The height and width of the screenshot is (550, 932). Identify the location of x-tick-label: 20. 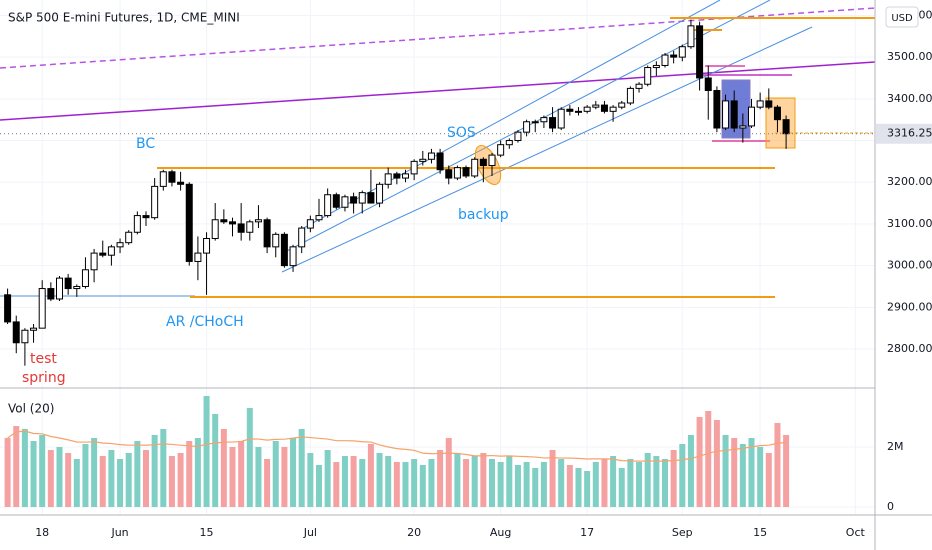
(414, 532).